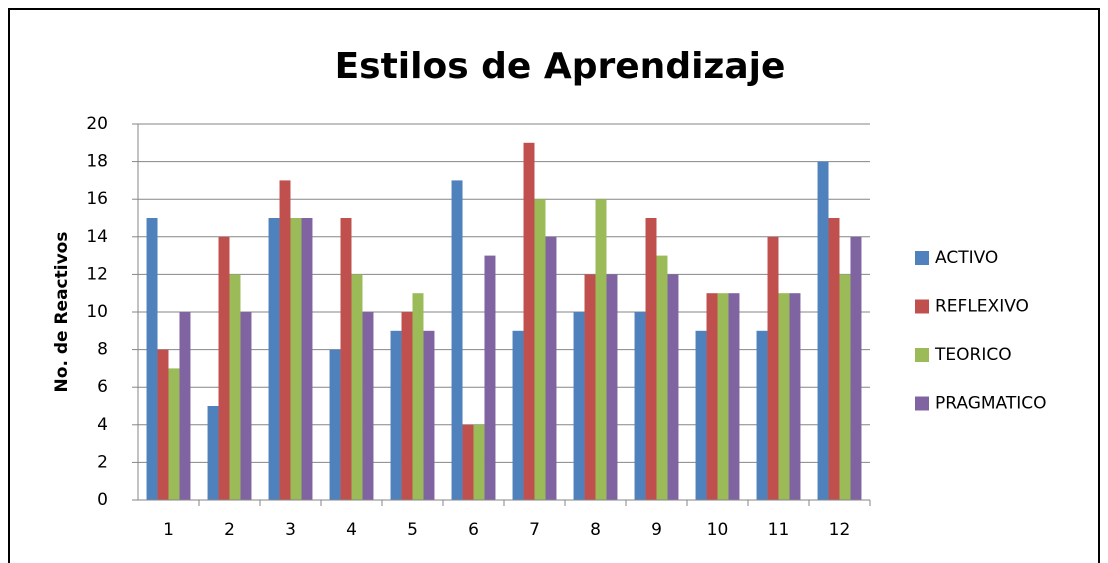 This screenshot has width=1108, height=563. Describe the element at coordinates (97, 312) in the screenshot. I see `y-tick-label: 10` at that location.